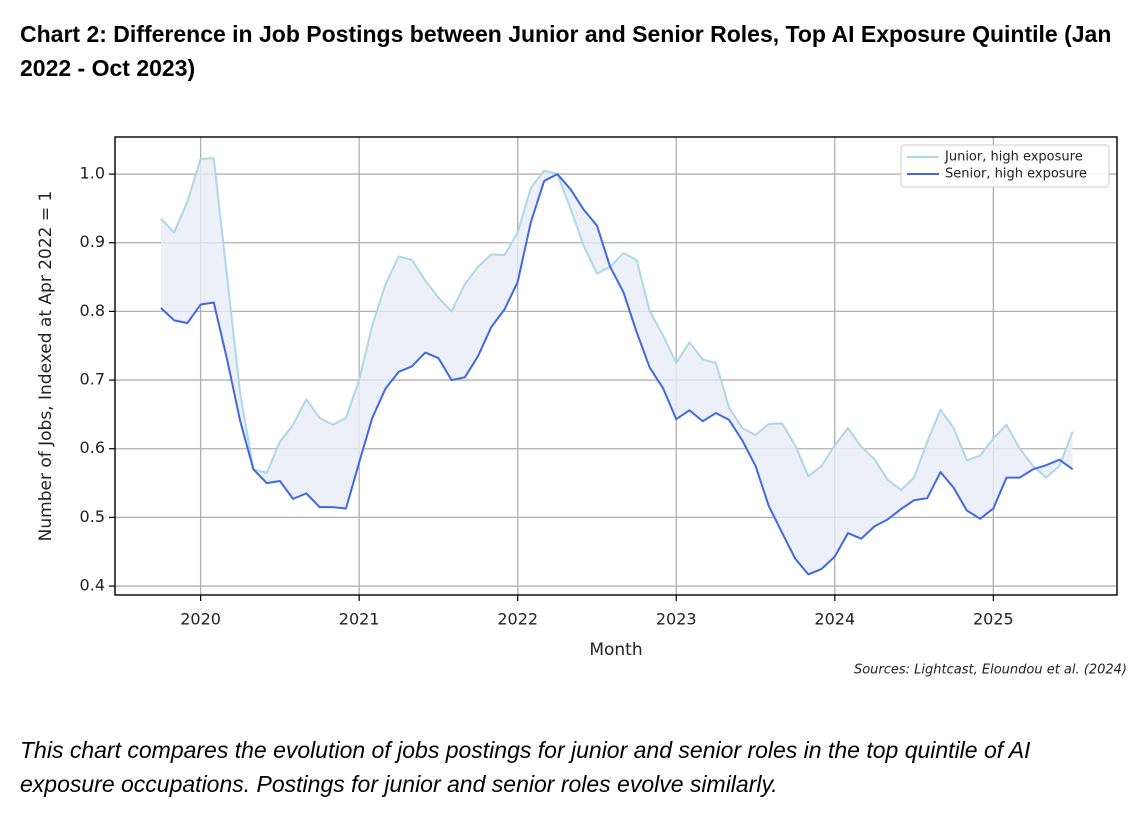 This screenshot has width=1146, height=818. Describe the element at coordinates (834, 619) in the screenshot. I see `x-tick-label: 2024` at that location.